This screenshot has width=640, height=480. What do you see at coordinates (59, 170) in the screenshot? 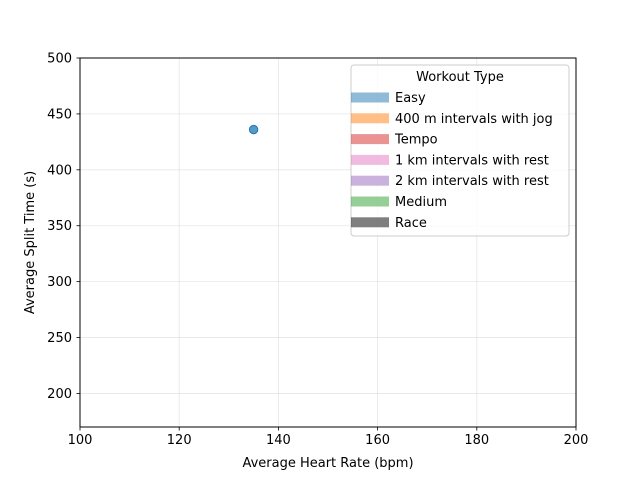
I see `y-tick-label: 400` at bounding box center [59, 170].